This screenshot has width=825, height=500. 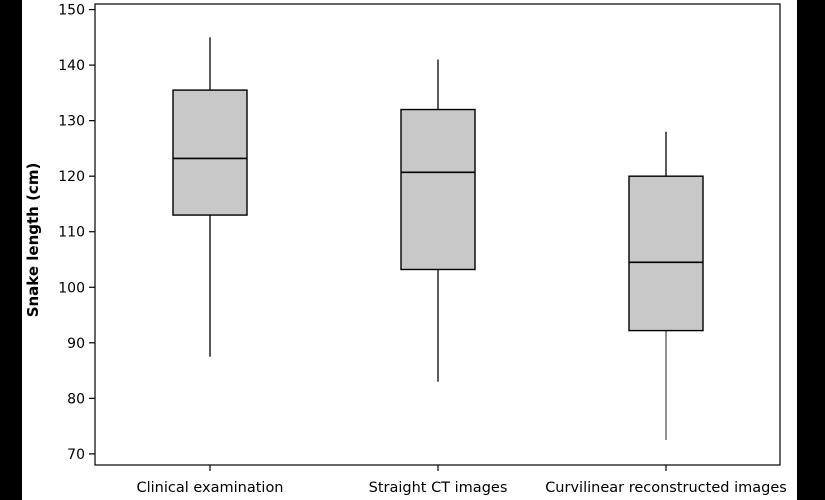 I want to click on y-tick-label: 140, so click(x=71, y=66).